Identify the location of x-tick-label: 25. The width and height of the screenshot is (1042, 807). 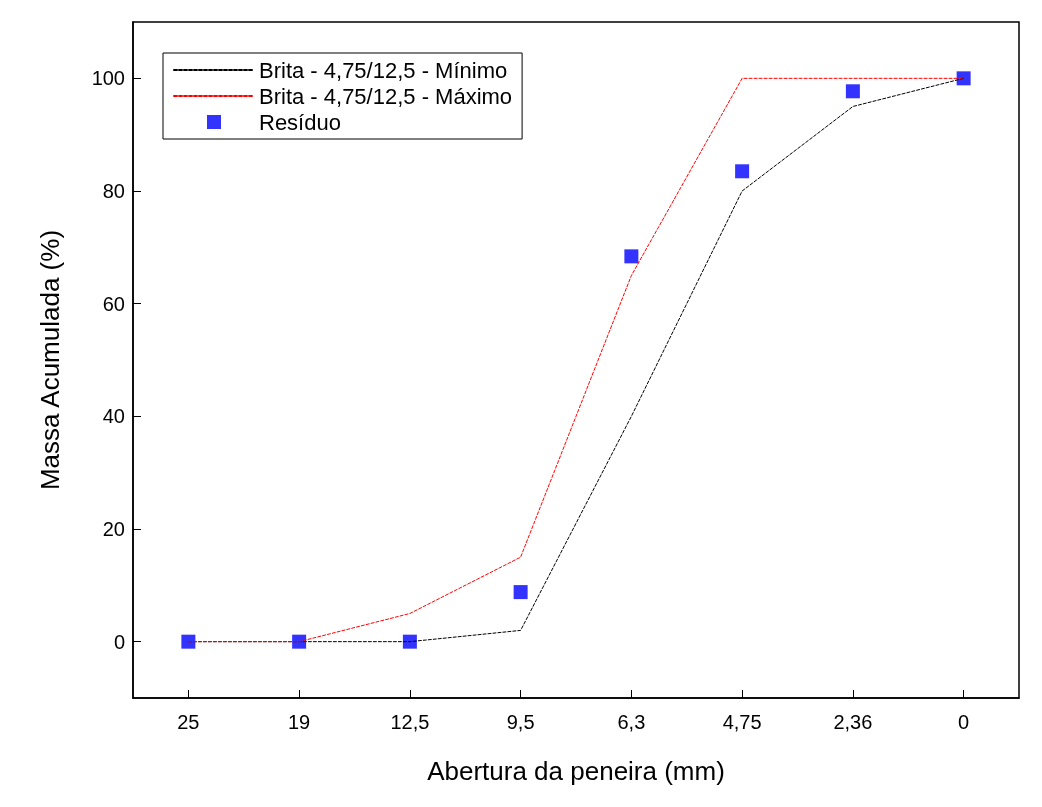
(188, 722).